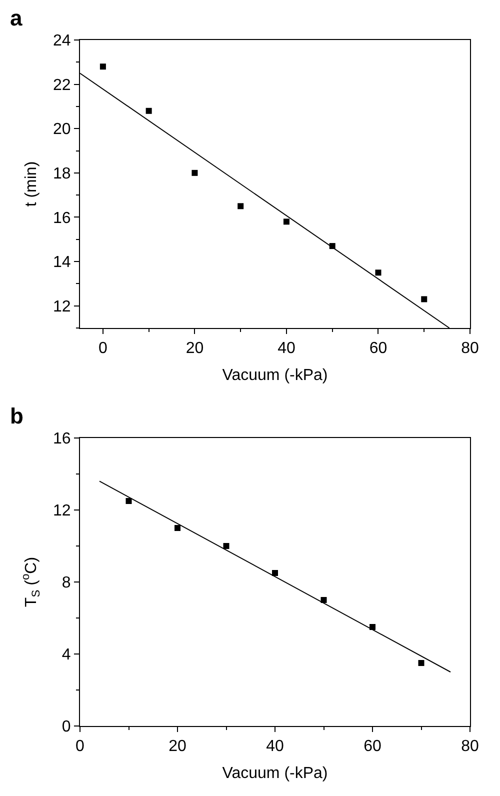  Describe the element at coordinates (66, 583) in the screenshot. I see `y-tick-label: 8` at that location.